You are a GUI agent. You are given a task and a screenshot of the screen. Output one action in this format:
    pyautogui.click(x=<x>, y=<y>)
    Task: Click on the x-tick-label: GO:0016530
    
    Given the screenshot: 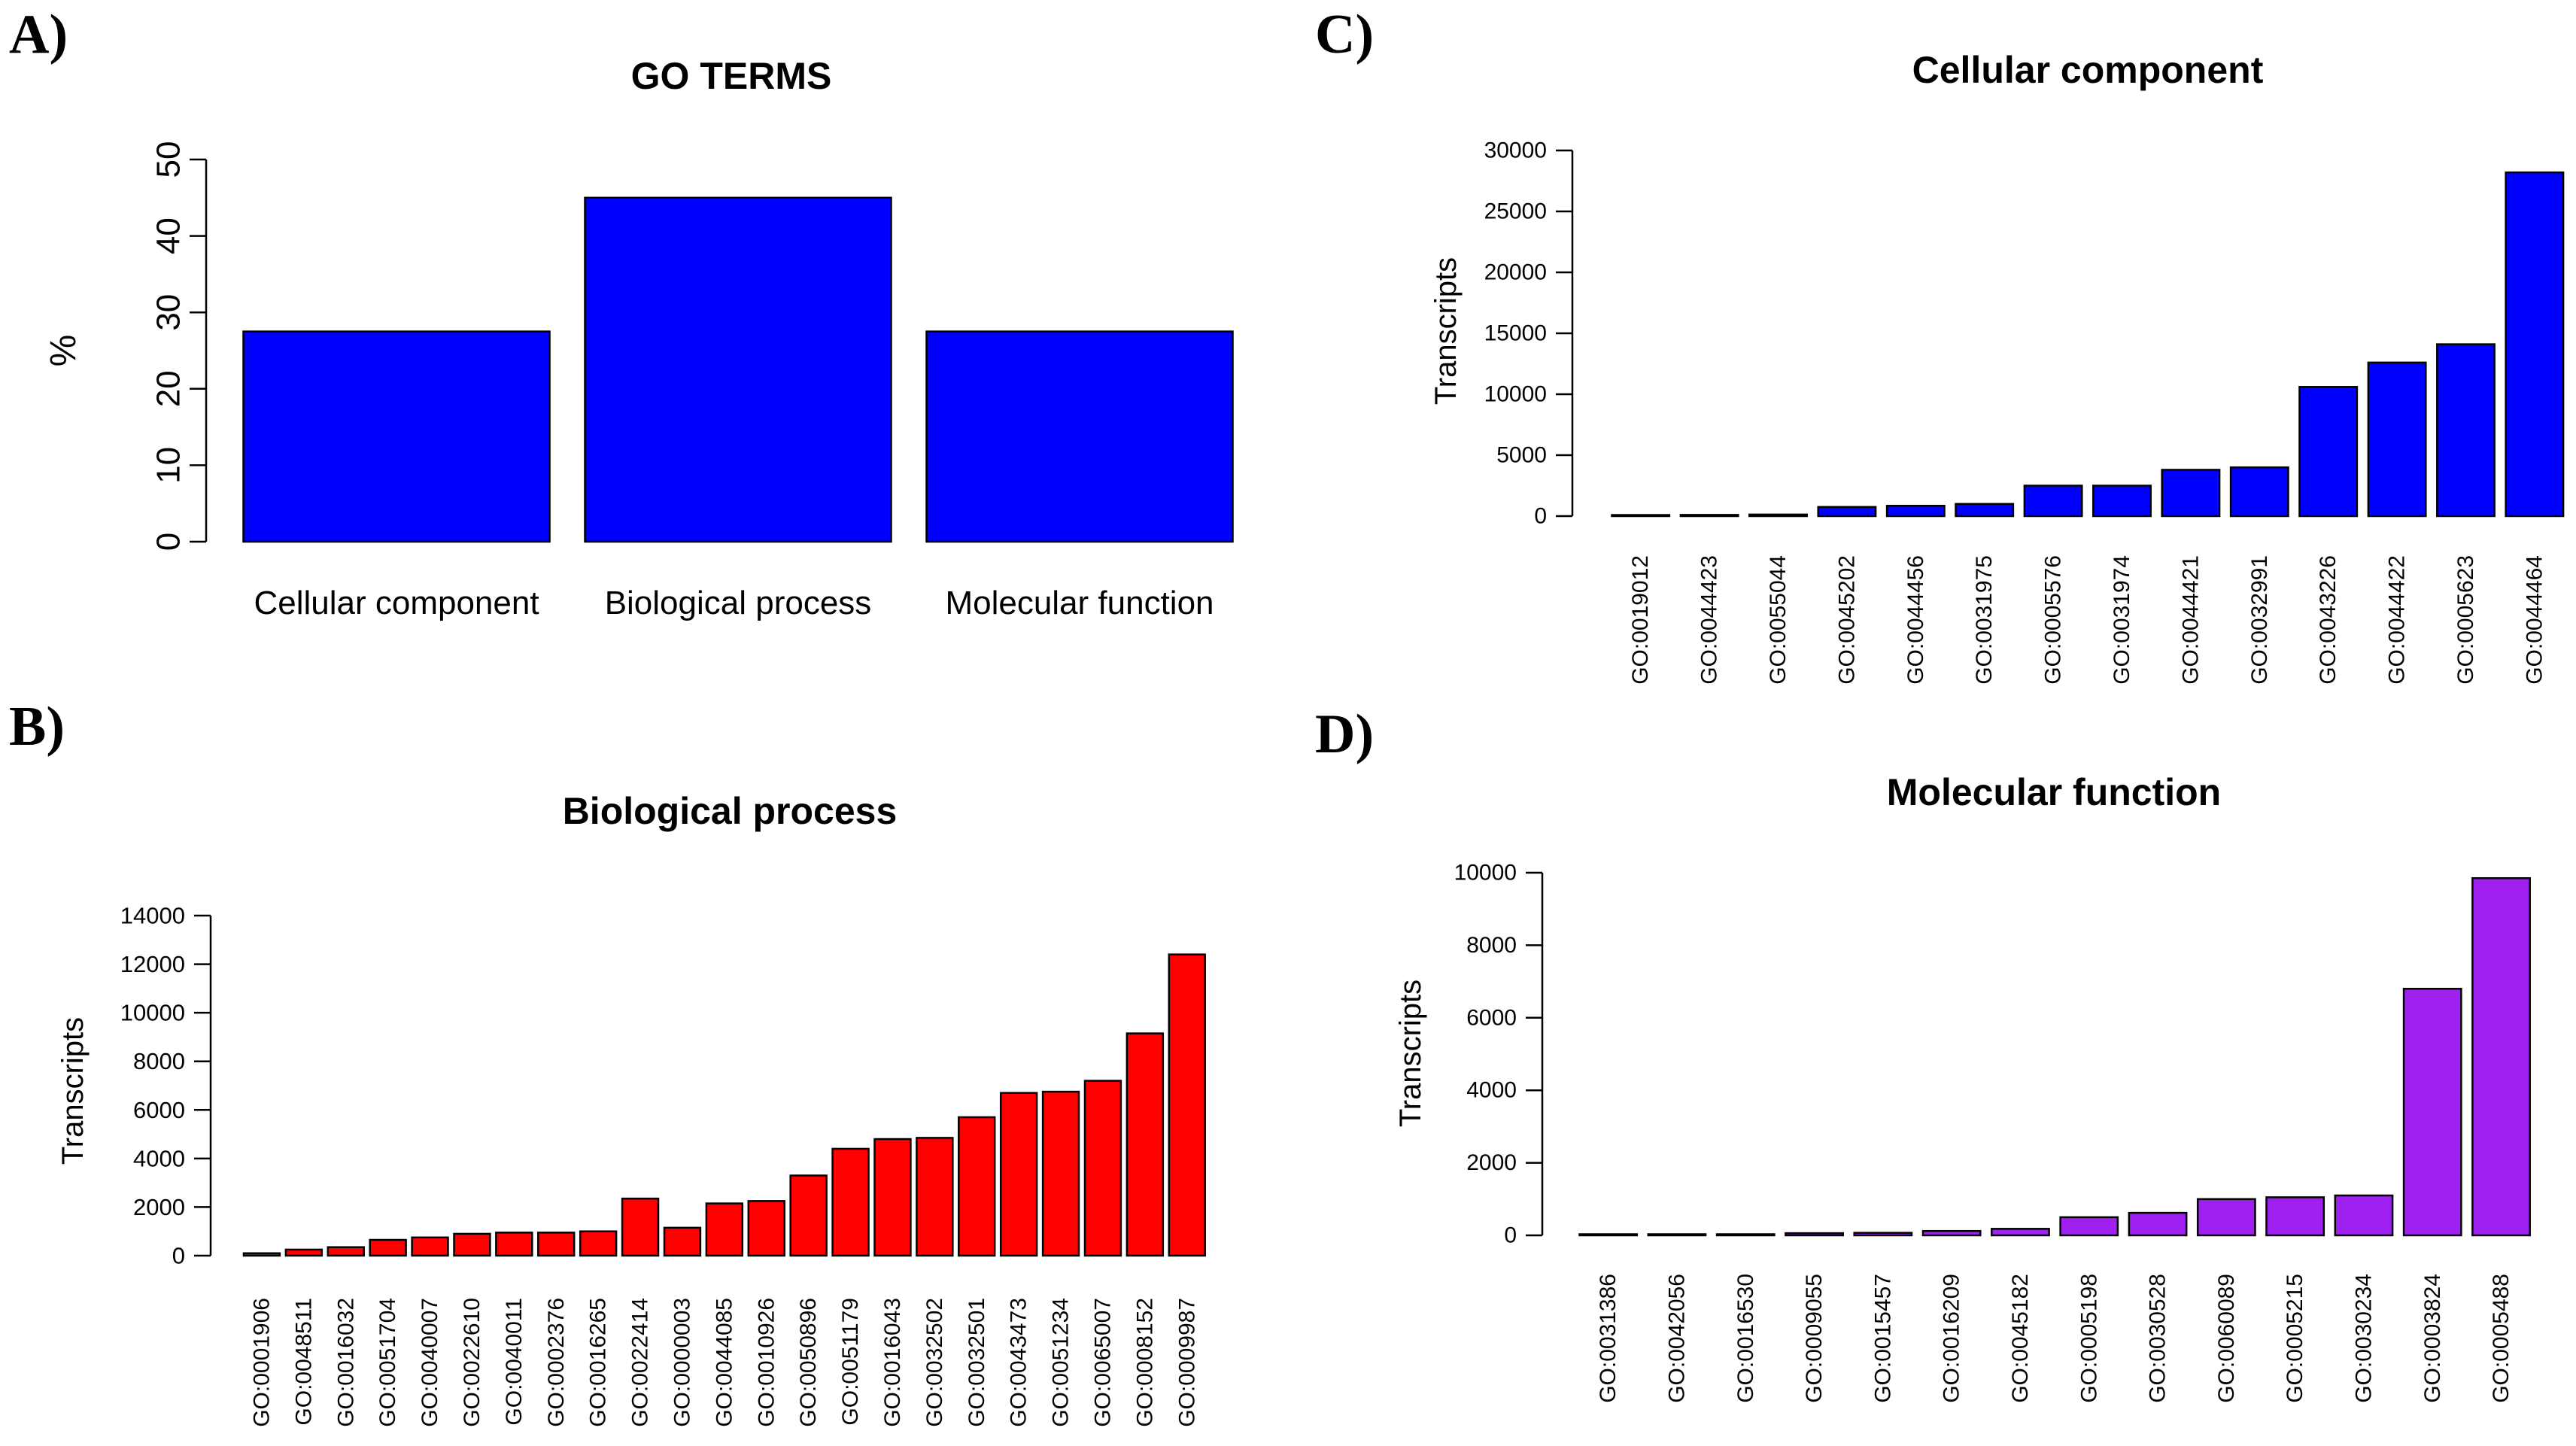 What is the action you would take?
    pyautogui.click(x=1745, y=1338)
    